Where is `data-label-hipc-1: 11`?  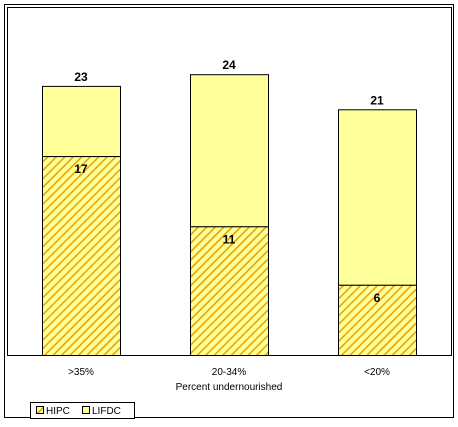
data-label-hipc-1: 11 is located at coordinates (229, 239).